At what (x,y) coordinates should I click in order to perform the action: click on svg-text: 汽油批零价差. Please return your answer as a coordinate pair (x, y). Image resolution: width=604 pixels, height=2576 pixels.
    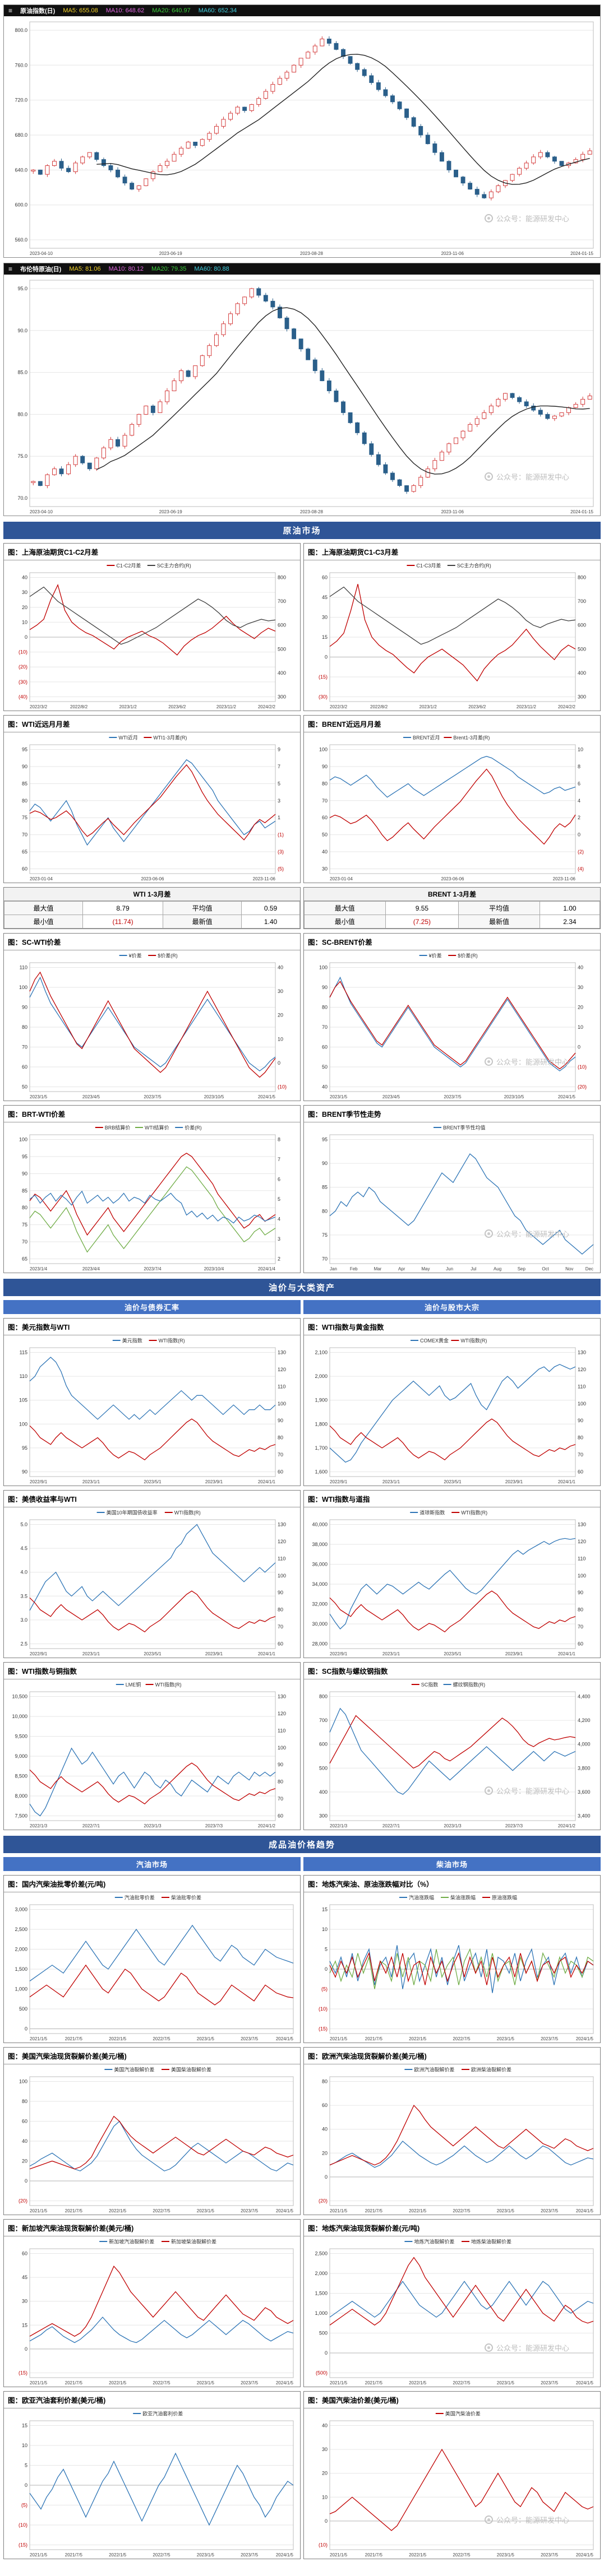
    Looking at the image, I should click on (140, 1898).